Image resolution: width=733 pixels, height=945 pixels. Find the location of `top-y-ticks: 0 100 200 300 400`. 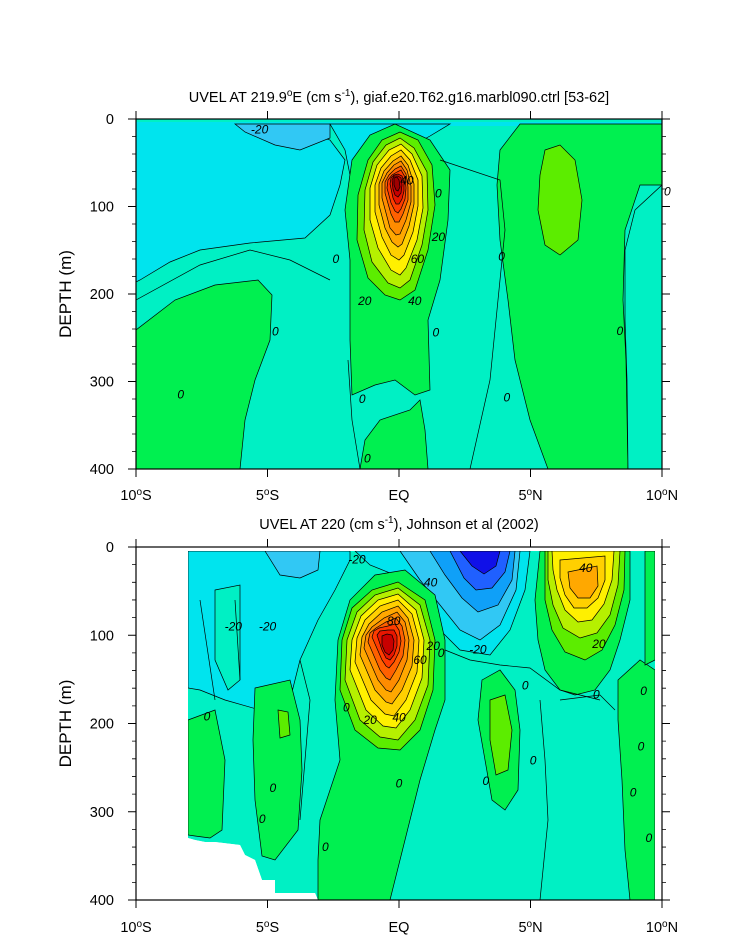

top-y-ticks: 0 100 200 300 400 is located at coordinates (102, 295).